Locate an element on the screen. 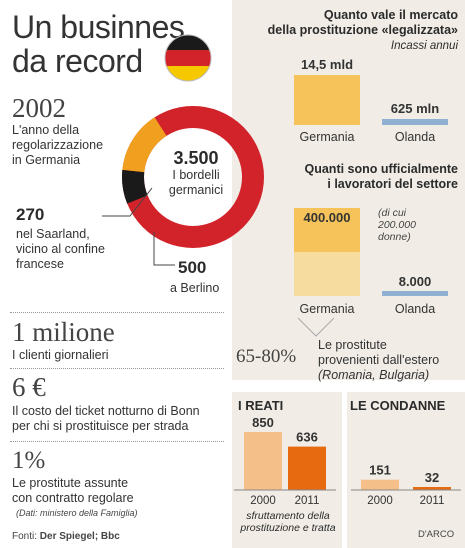 This screenshot has height=548, width=465. market-chart-subtitle: Incassi annui is located at coordinates (424, 46).